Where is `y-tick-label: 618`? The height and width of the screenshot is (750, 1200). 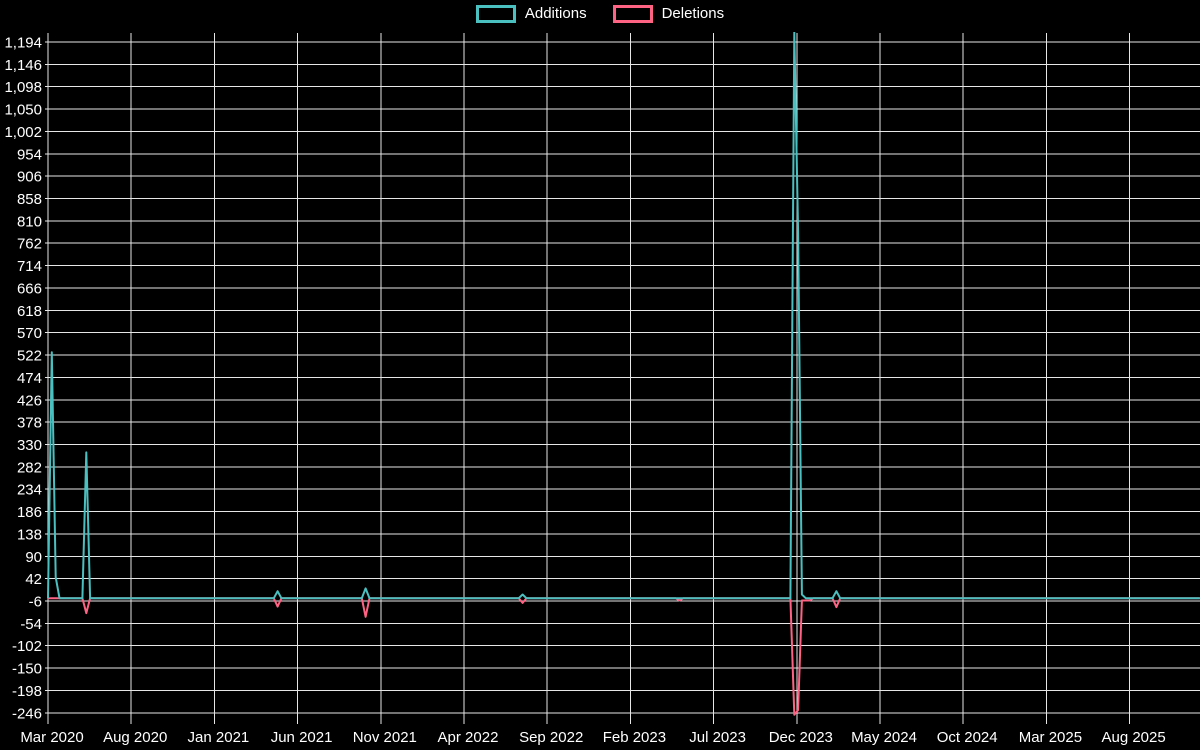 y-tick-label: 618 is located at coordinates (29, 311).